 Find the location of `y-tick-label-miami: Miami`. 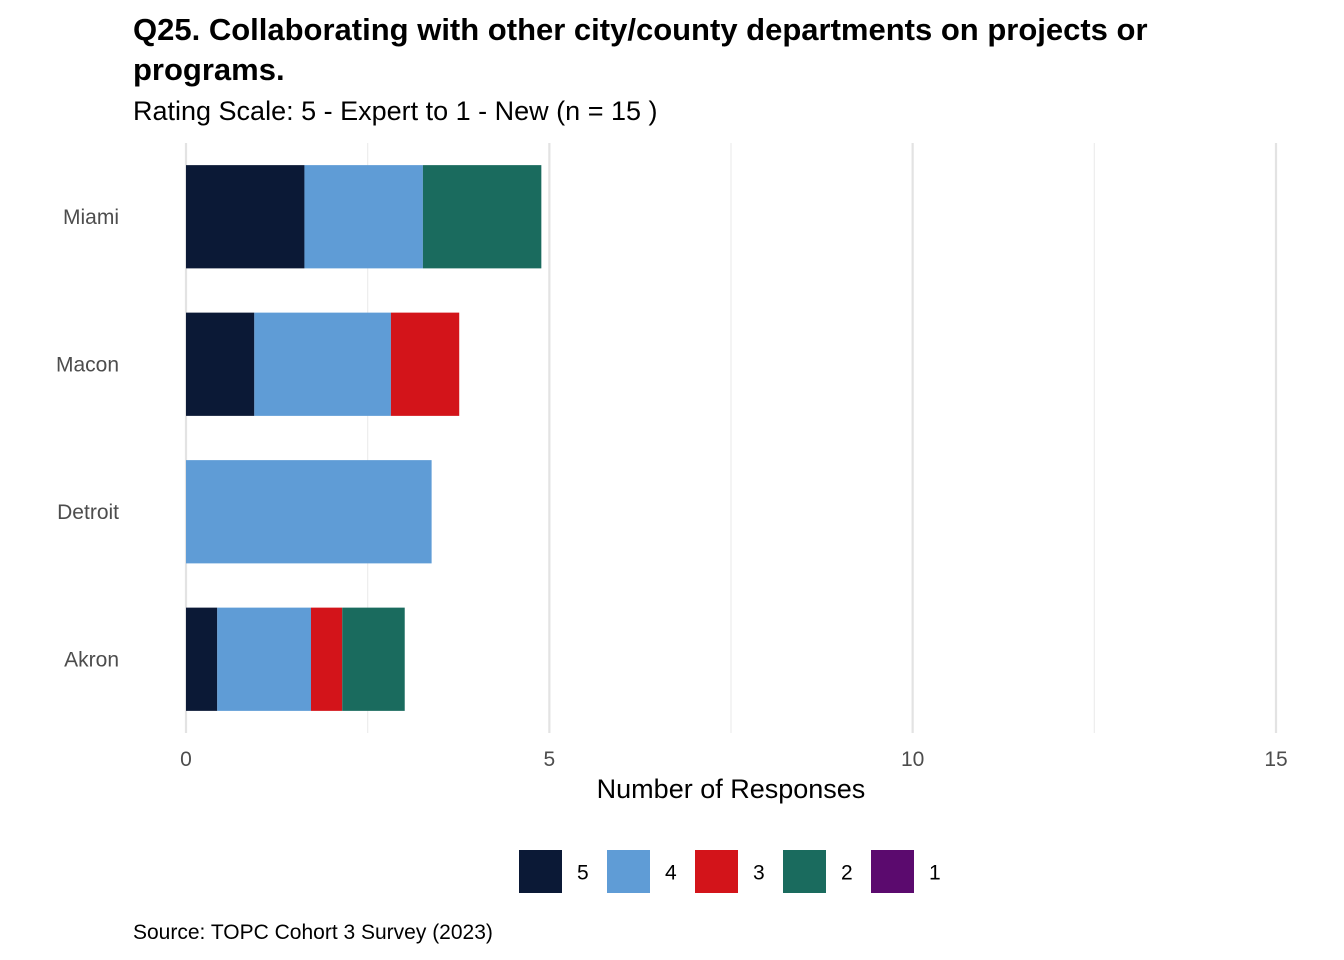

y-tick-label-miami: Miami is located at coordinates (91, 217).